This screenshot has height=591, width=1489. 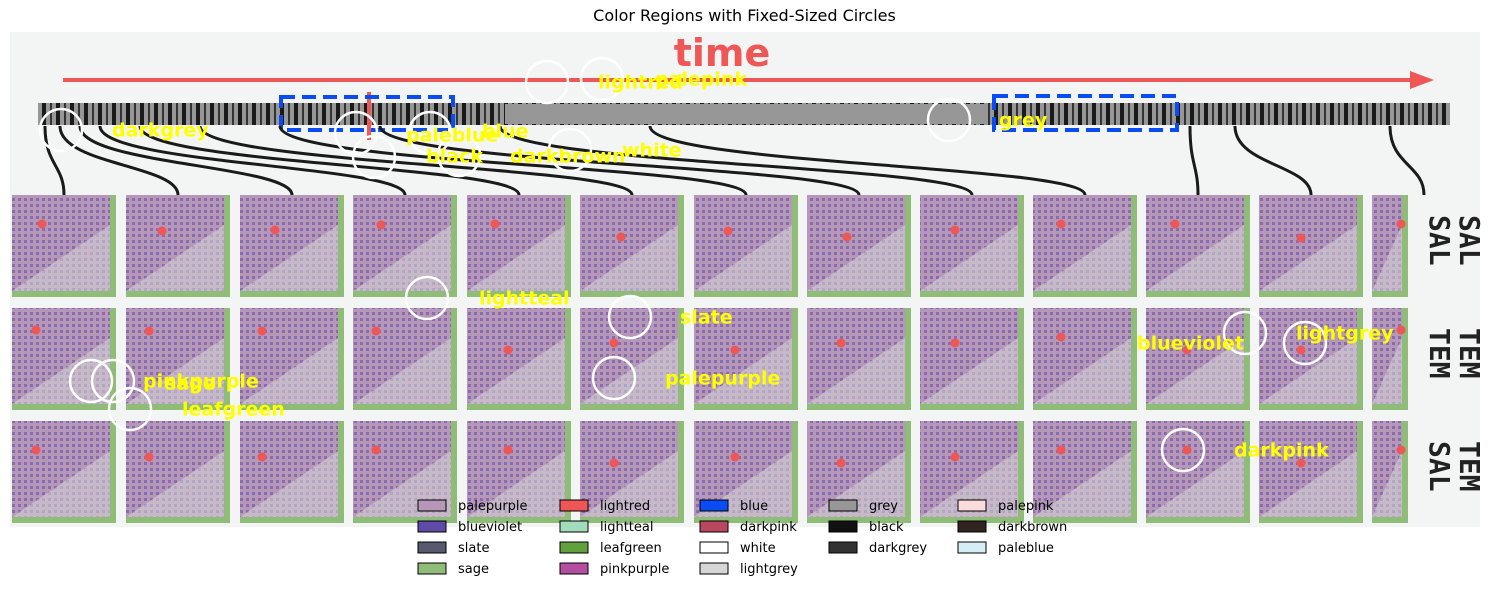 What do you see at coordinates (843, 526) in the screenshot?
I see `legend-swatch-black` at bounding box center [843, 526].